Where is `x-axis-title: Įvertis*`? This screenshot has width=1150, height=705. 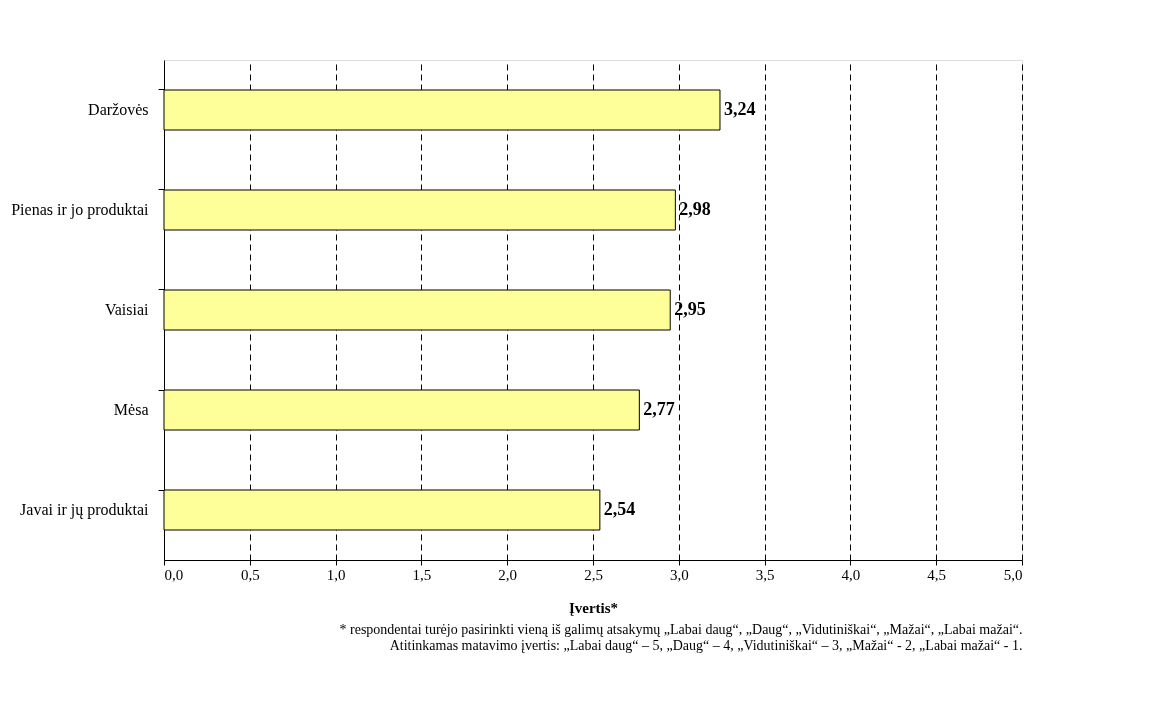
x-axis-title: Įvertis* is located at coordinates (593, 607).